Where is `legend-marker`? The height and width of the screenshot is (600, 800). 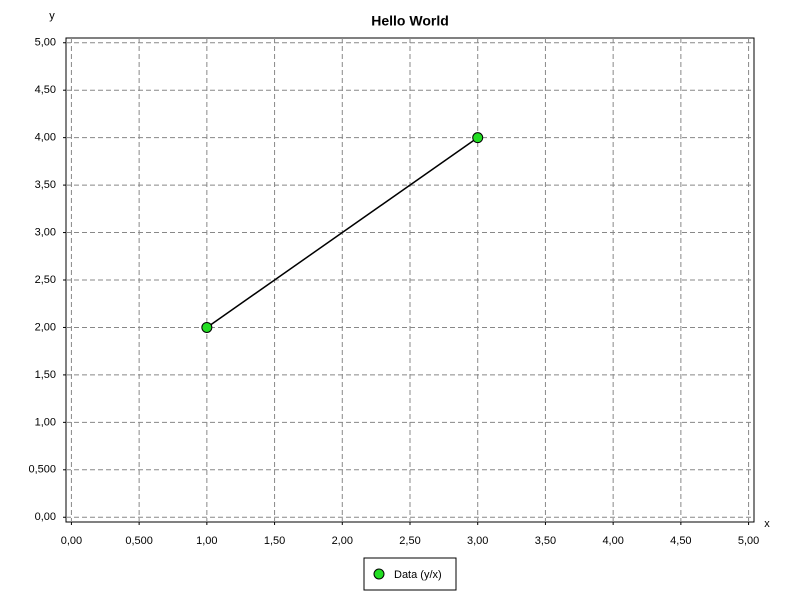
legend-marker is located at coordinates (379, 574).